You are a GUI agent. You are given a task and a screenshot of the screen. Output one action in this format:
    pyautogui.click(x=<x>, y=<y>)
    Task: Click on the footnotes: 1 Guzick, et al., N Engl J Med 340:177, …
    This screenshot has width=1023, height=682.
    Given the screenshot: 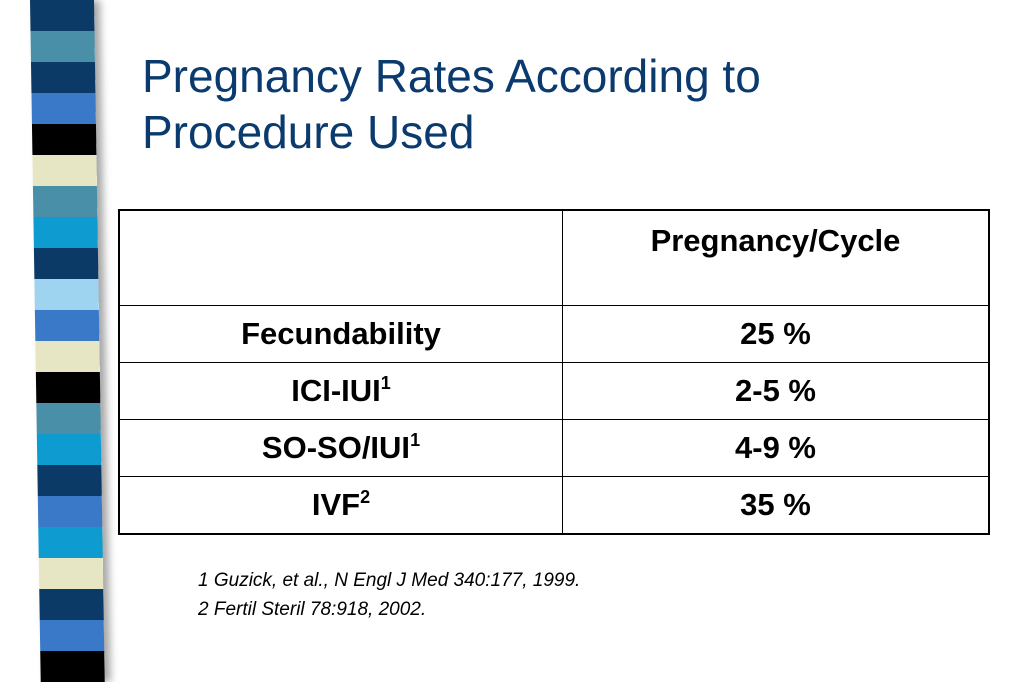 What is the action you would take?
    pyautogui.click(x=389, y=595)
    